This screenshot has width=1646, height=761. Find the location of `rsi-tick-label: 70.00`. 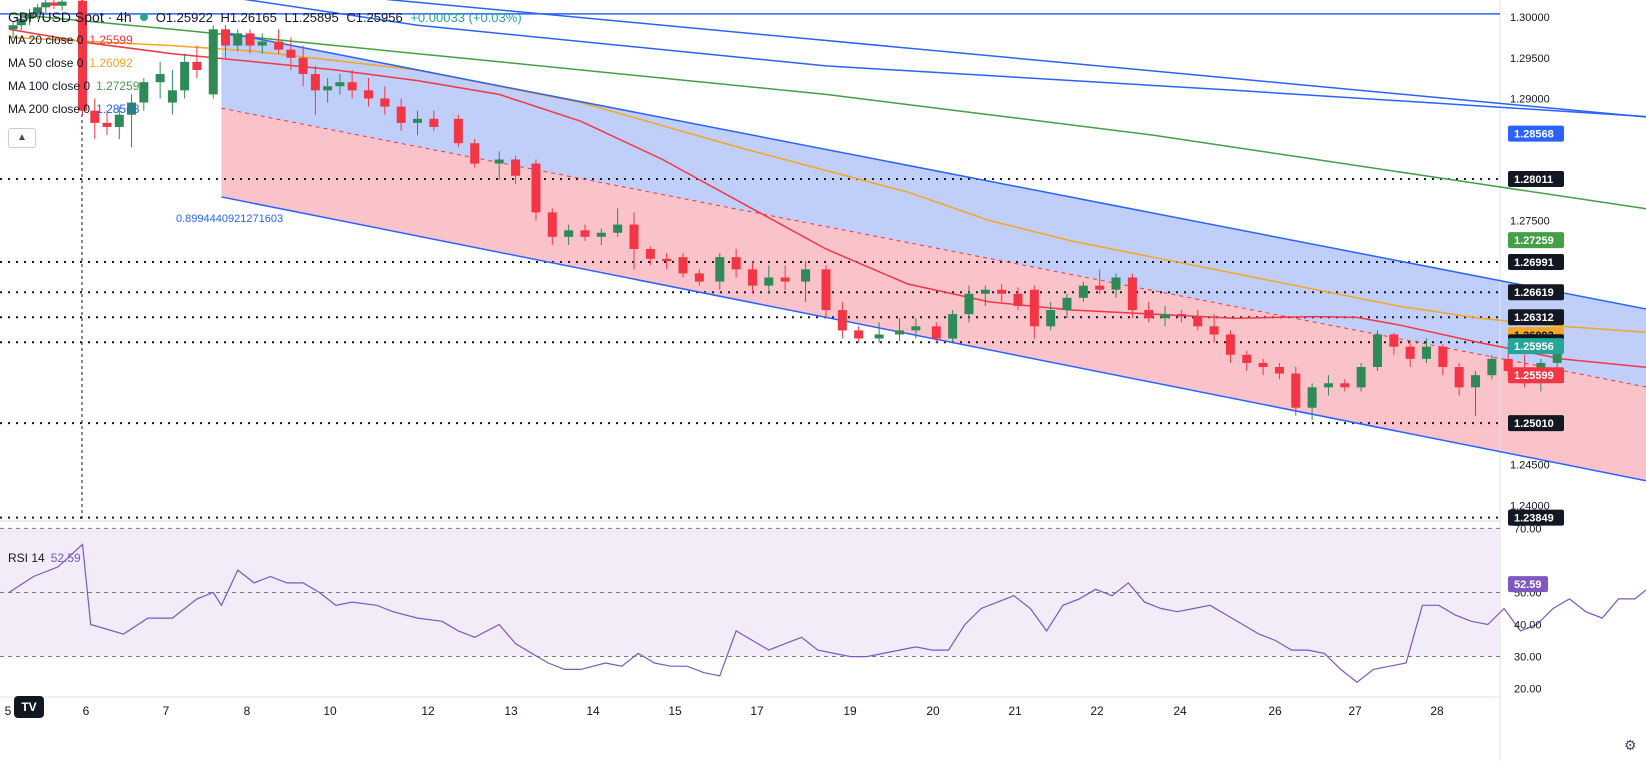

rsi-tick-label: 70.00 is located at coordinates (1528, 529).